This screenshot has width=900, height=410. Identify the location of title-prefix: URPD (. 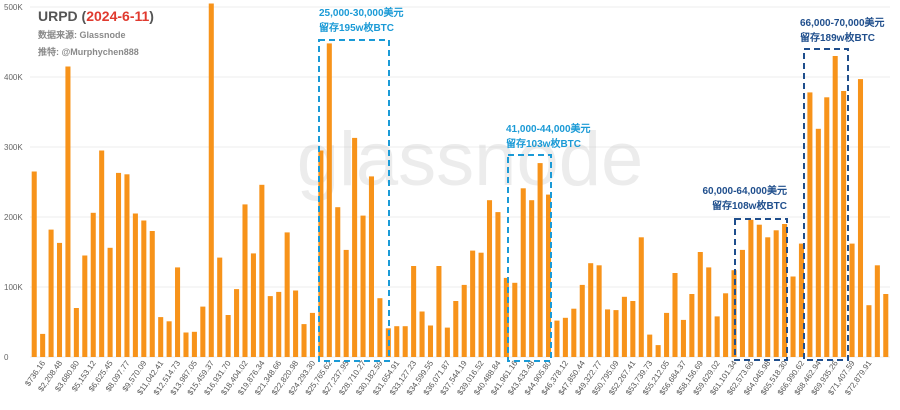
(62, 16).